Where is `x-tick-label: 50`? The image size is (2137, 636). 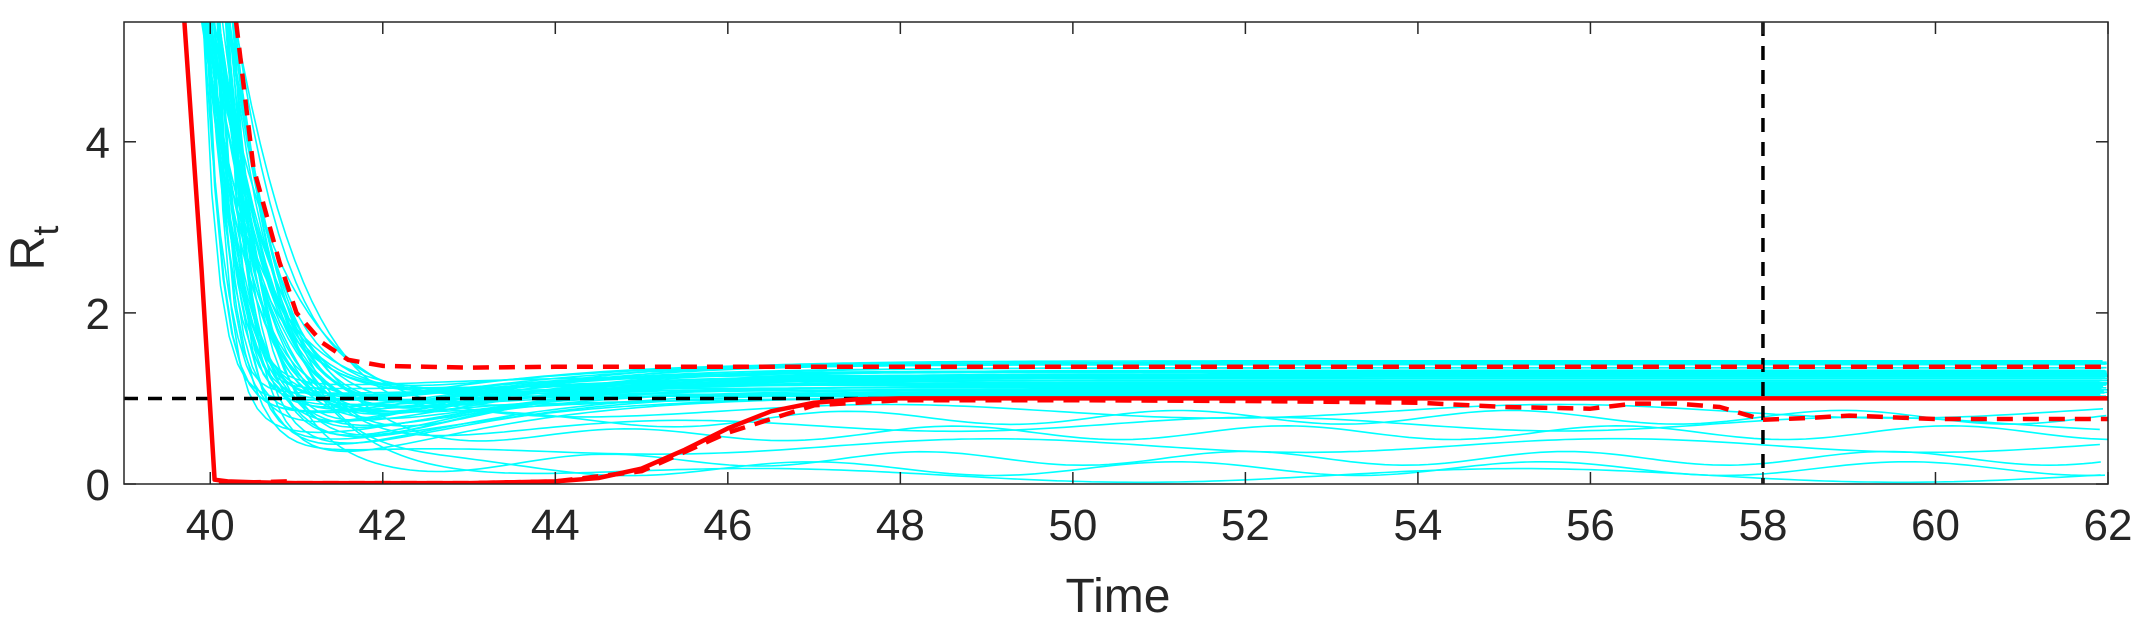
x-tick-label: 50 is located at coordinates (1072, 525).